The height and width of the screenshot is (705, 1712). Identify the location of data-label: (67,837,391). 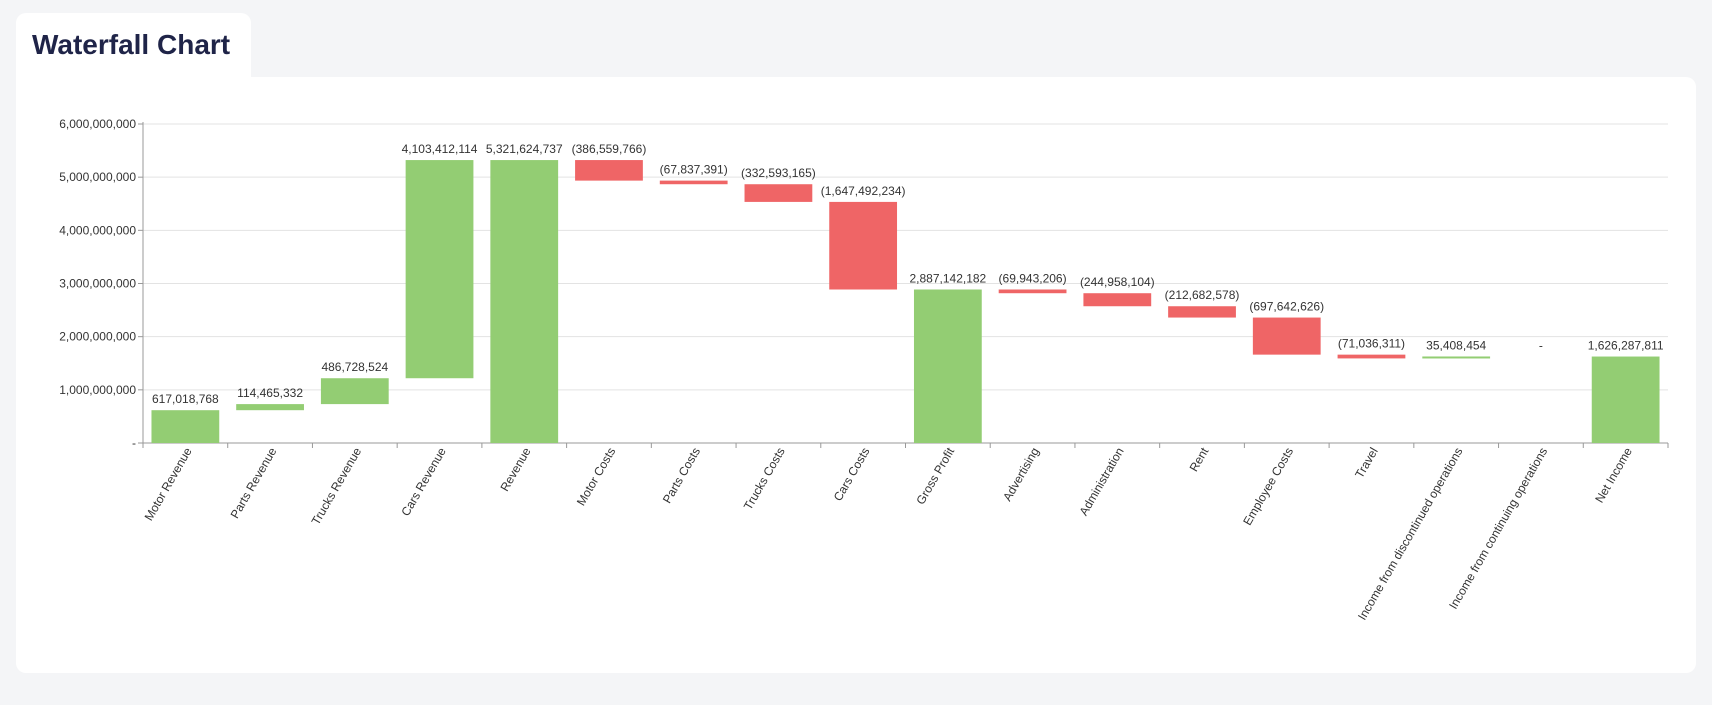
(694, 170).